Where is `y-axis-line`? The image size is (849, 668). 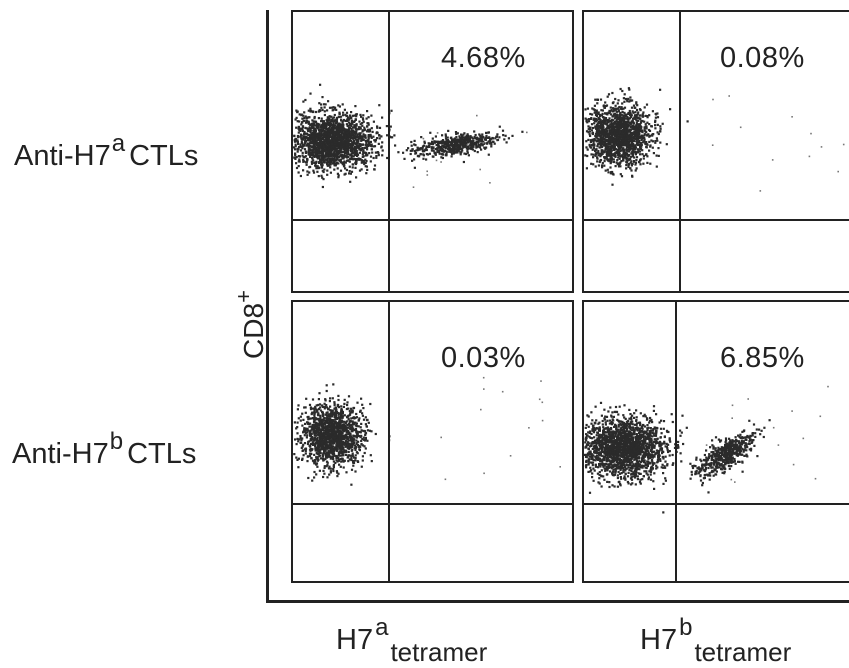 y-axis-line is located at coordinates (267, 306).